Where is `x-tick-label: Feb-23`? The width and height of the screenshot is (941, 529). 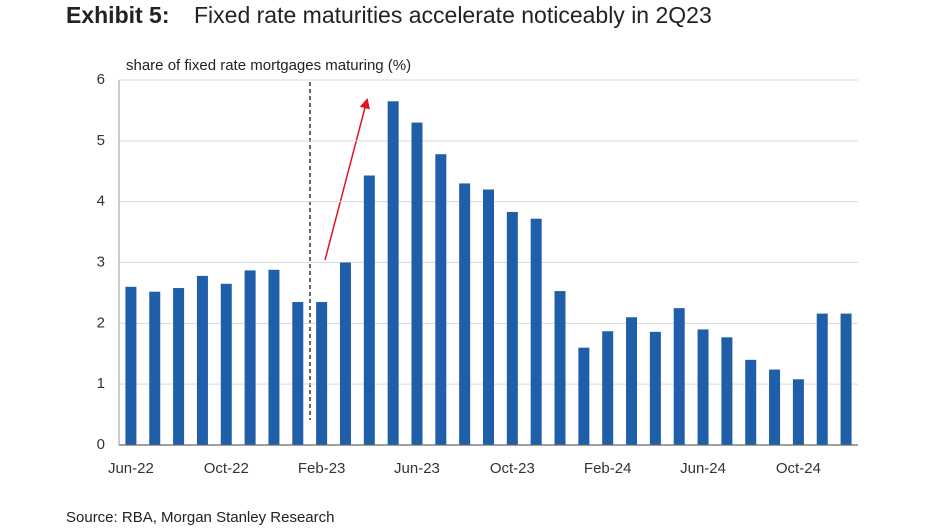
x-tick-label: Feb-23 is located at coordinates (322, 468).